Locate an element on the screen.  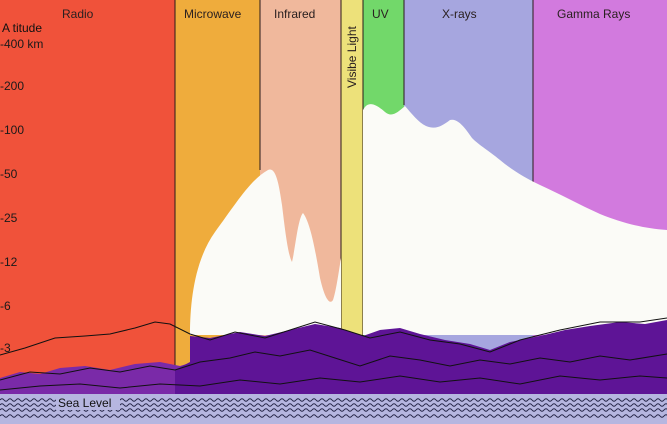
altitude-ticks: -400 km -200 -100 -50 -25 -12 -6 -3 is located at coordinates (21, 196).